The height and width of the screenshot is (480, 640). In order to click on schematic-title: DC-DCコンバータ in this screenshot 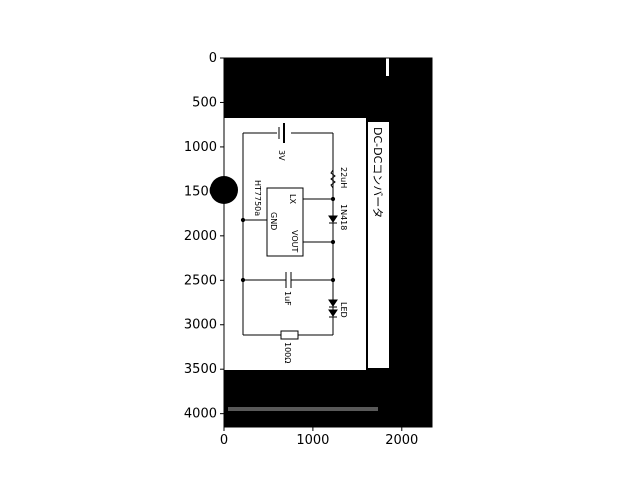, I will do `click(377, 172)`.